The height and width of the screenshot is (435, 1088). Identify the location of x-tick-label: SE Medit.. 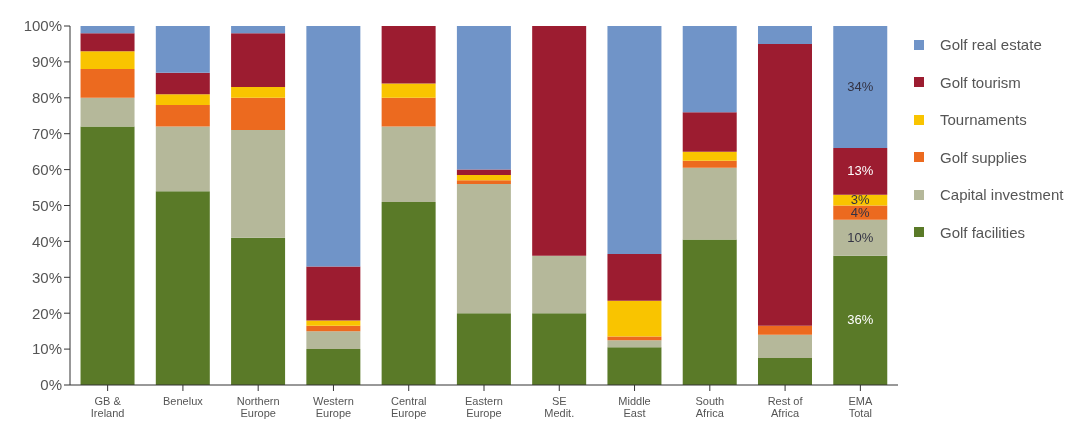
(559, 407).